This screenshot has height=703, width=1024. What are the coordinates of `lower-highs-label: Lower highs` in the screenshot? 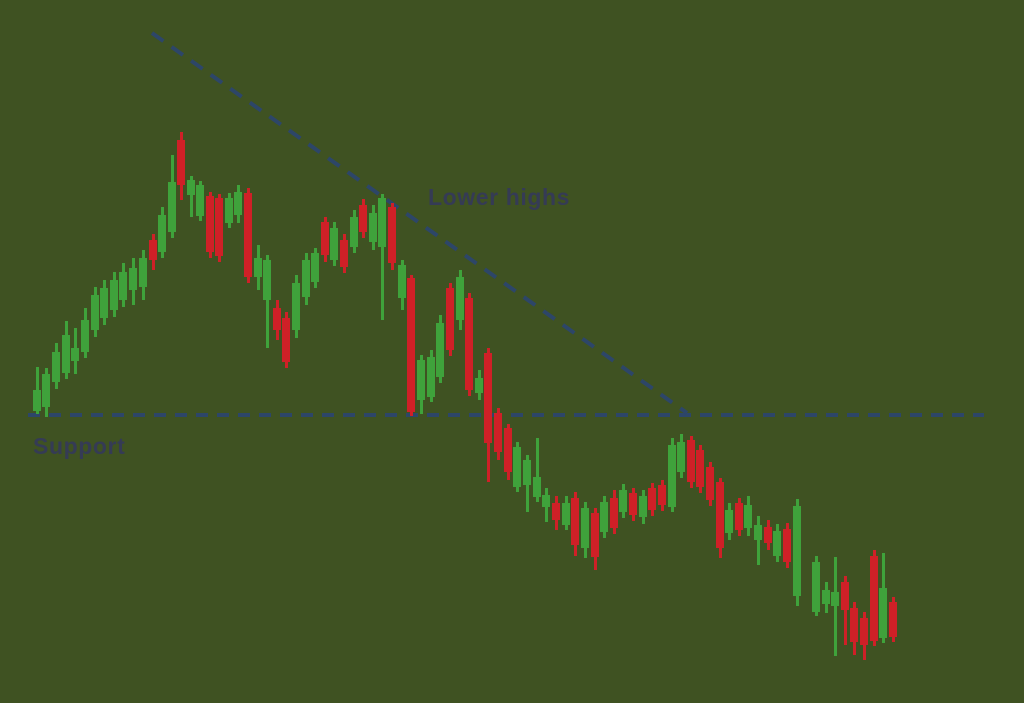 It's located at (499, 197).